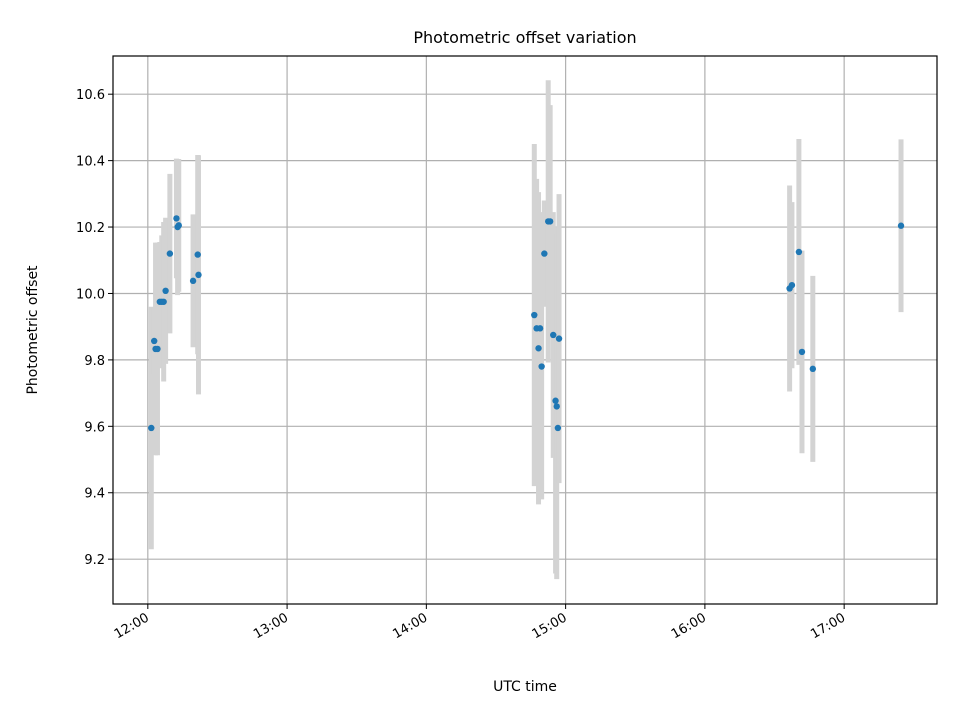 This screenshot has height=720, width=960. What do you see at coordinates (90, 228) in the screenshot?
I see `y-tick-label: 10.2` at bounding box center [90, 228].